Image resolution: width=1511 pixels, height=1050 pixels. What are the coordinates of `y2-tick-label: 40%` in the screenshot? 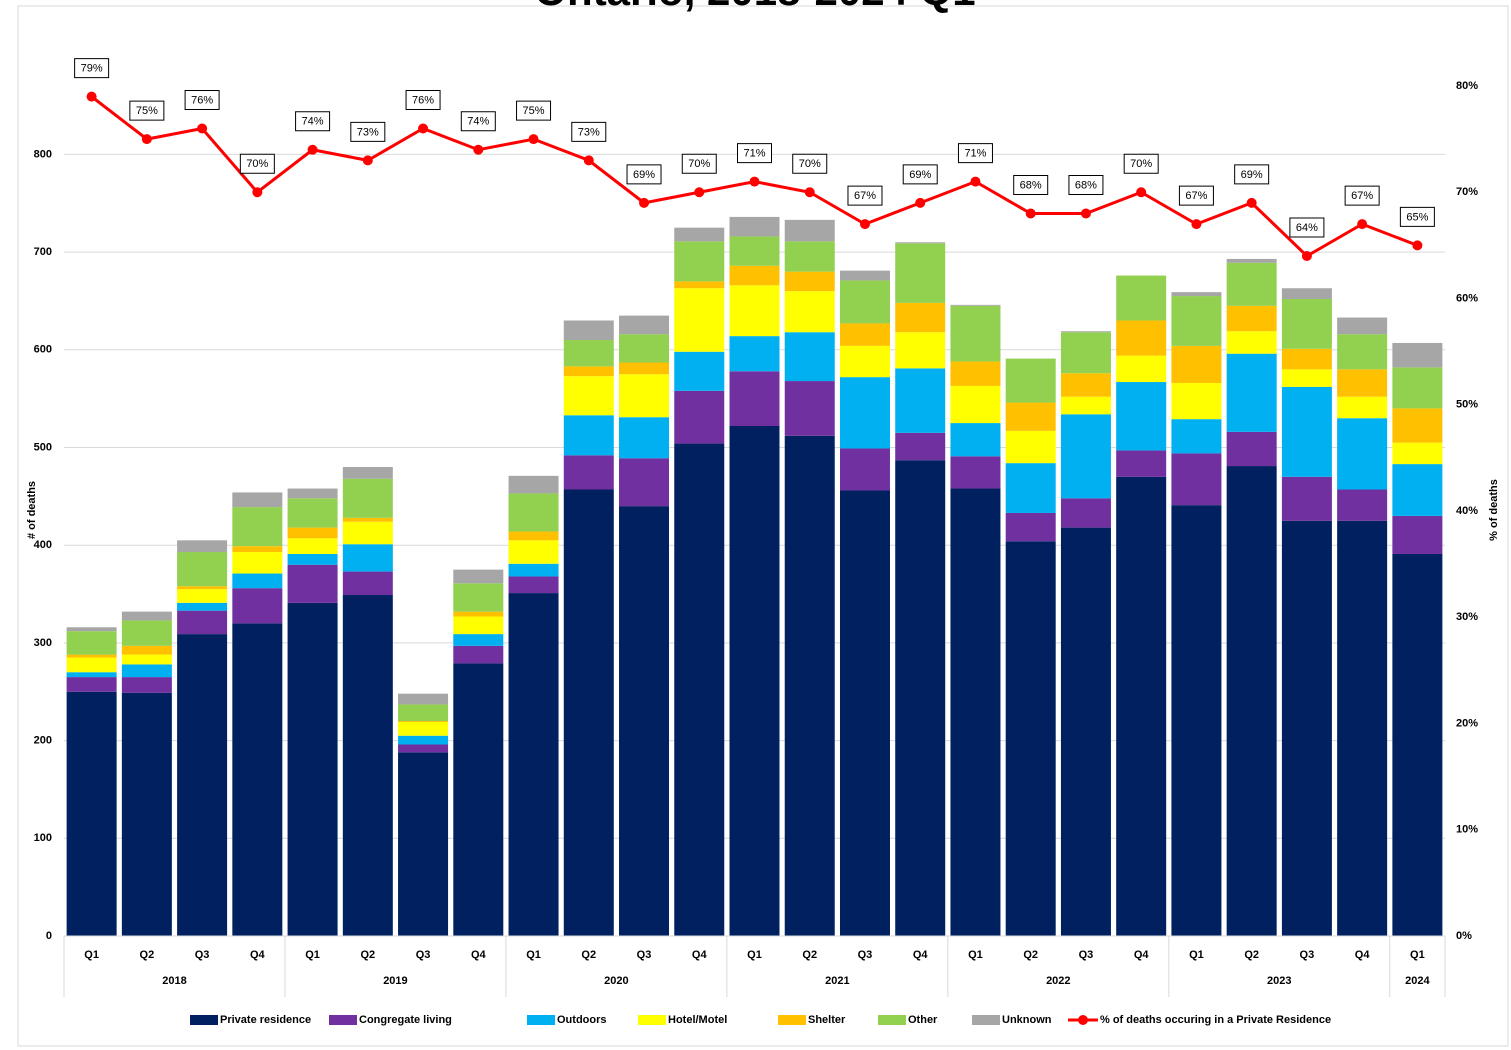 It's located at (1467, 511).